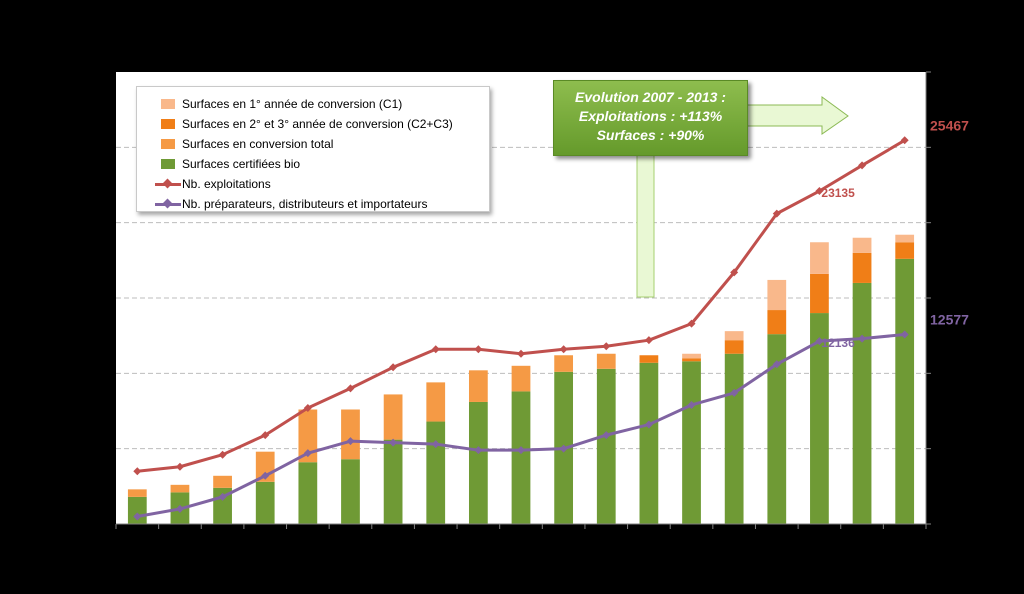  What do you see at coordinates (168, 183) in the screenshot?
I see `legend-swatch-exploitations` at bounding box center [168, 183].